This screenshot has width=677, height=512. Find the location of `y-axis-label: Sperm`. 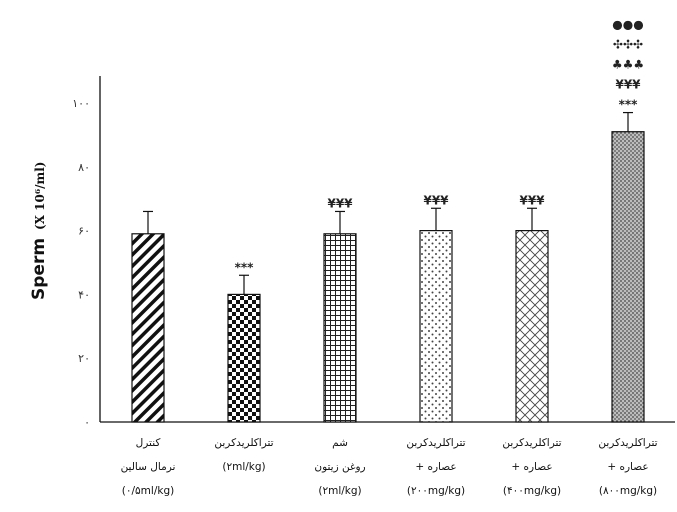

y-axis-label: Sperm is located at coordinates (39, 269).